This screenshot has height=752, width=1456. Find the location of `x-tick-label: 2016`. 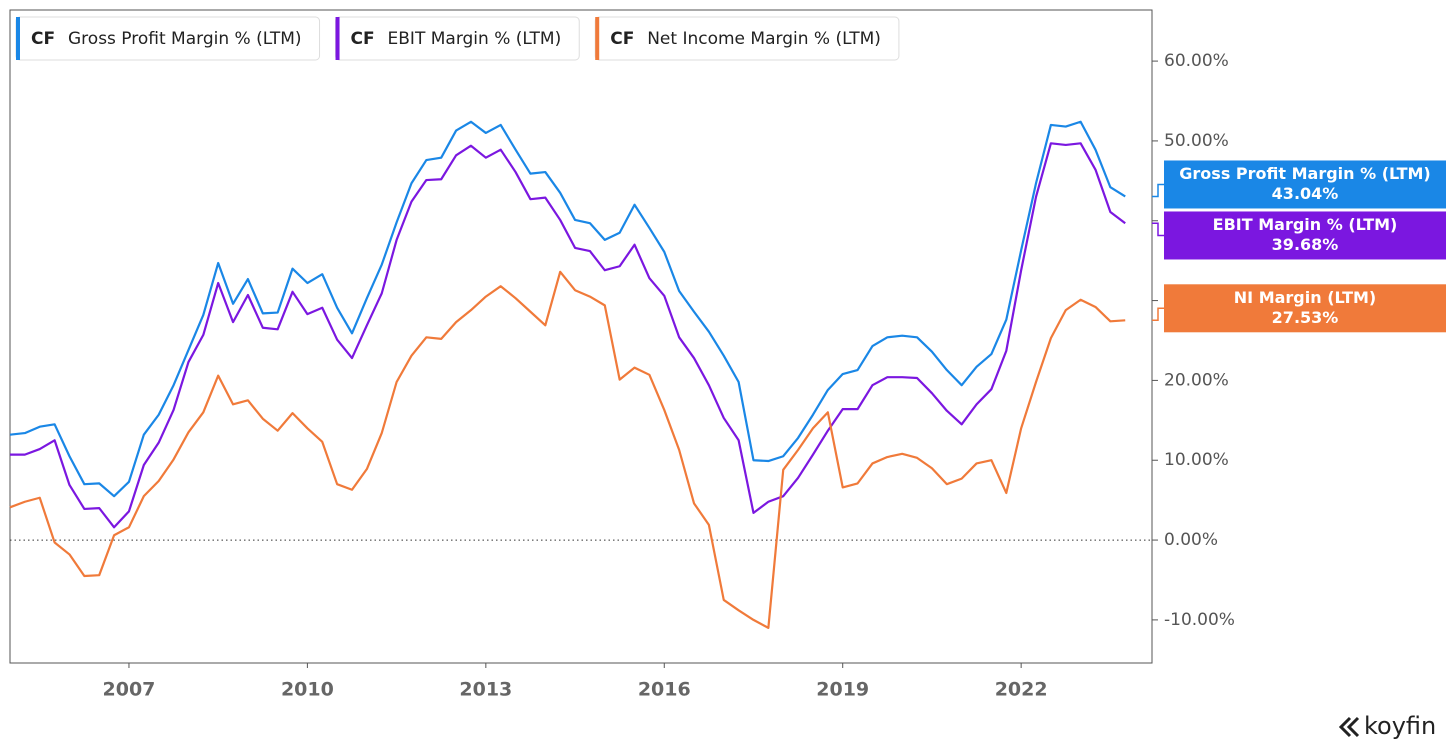

x-tick-label: 2016 is located at coordinates (664, 690).